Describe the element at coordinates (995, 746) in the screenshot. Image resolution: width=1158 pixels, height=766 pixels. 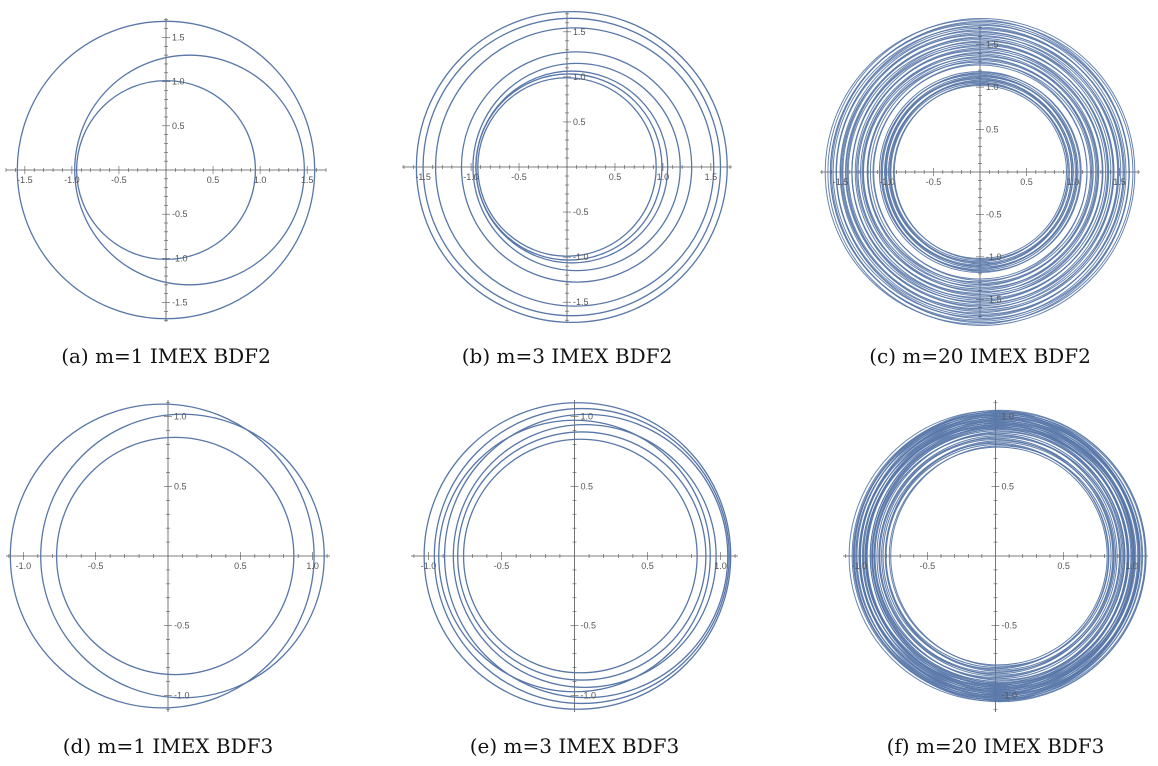
I see `subfigure-caption: (f) m=20 IMEX BDF3` at that location.